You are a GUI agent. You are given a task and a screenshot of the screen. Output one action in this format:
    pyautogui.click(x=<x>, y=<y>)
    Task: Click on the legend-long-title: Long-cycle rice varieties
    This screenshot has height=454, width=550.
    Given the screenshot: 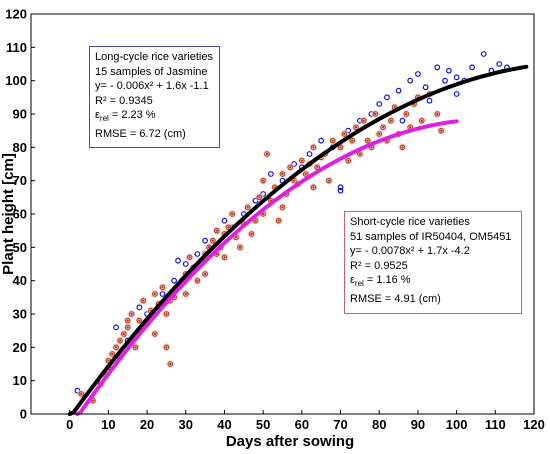 What is the action you would take?
    pyautogui.click(x=154, y=57)
    